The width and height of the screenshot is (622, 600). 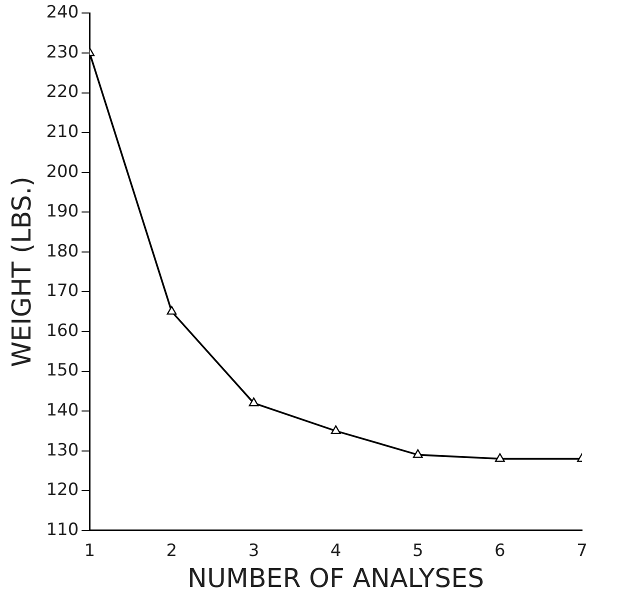 What do you see at coordinates (62, 410) in the screenshot?
I see `y-tick-label: 140` at bounding box center [62, 410].